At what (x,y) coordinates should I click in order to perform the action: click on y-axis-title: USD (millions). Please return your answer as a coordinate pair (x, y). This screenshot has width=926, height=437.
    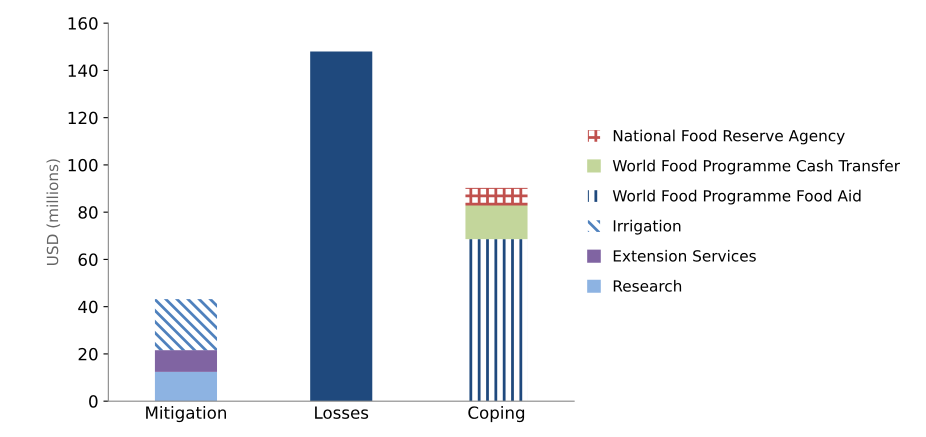
    Looking at the image, I should click on (53, 212).